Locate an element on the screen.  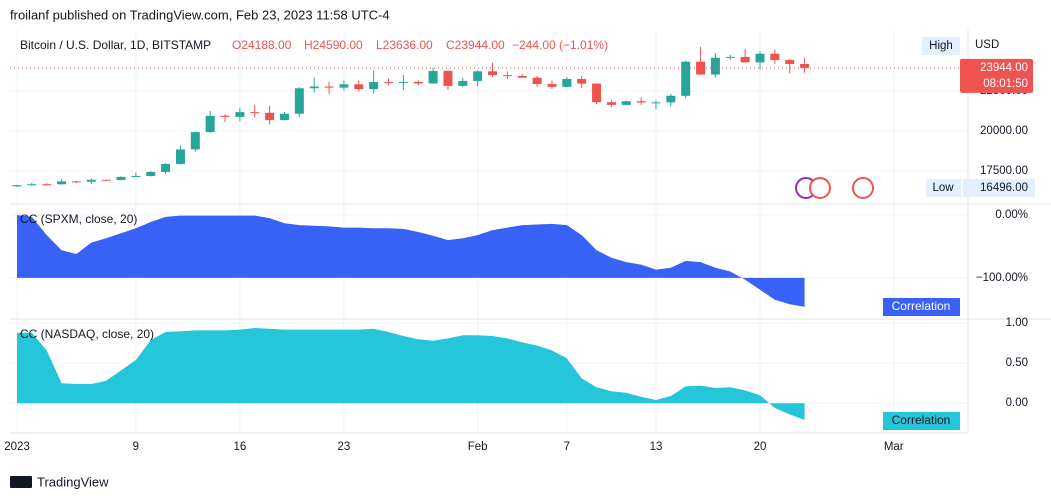
footer: TradingView is located at coordinates (73, 481).